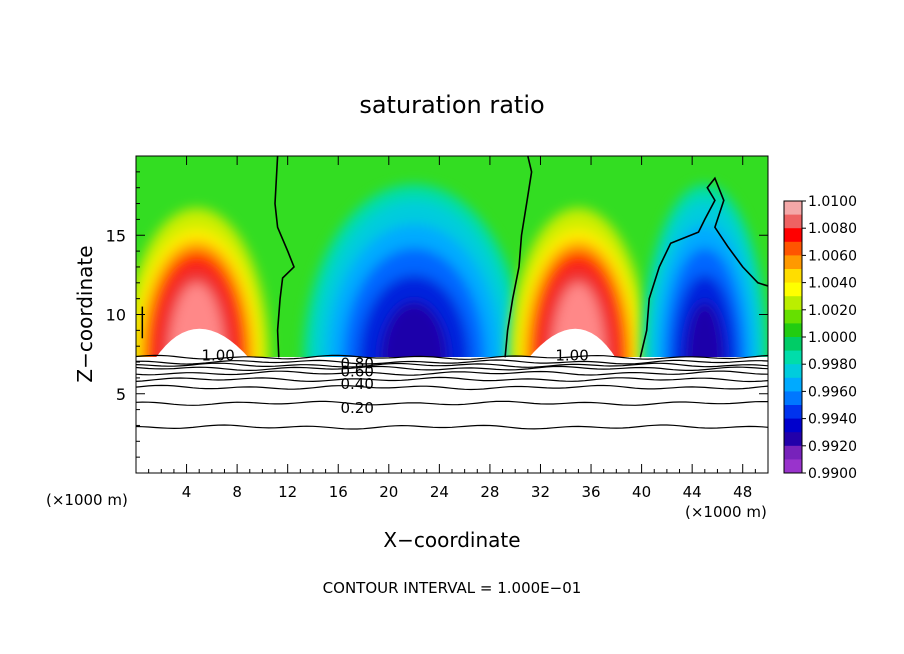  I want to click on x-tick-label: 40, so click(641, 492).